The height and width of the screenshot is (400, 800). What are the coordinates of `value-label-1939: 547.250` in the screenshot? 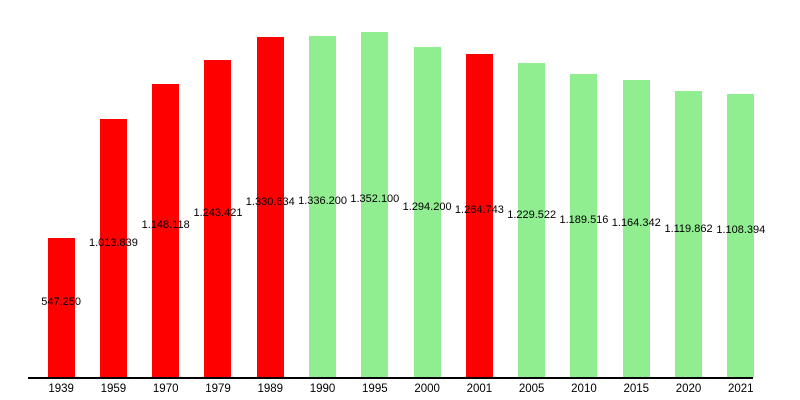 It's located at (61, 302).